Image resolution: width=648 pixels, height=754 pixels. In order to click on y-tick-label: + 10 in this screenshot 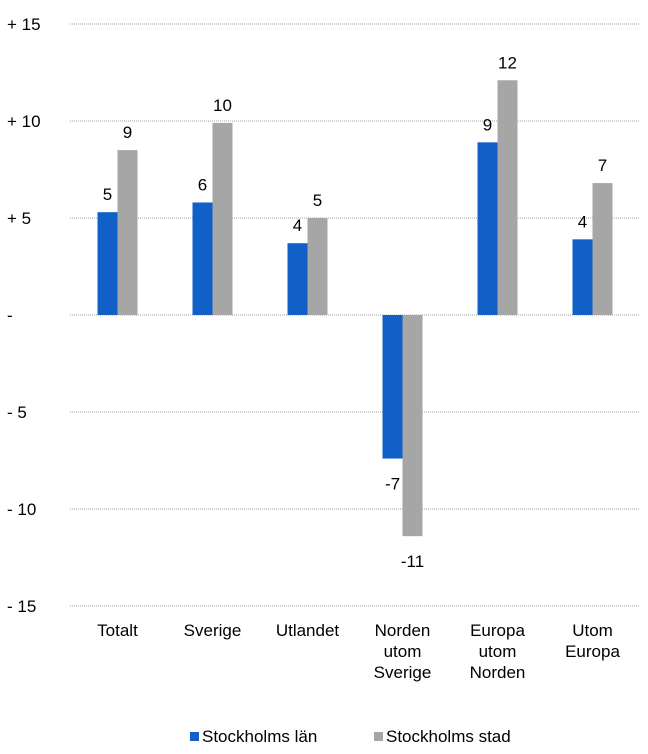, I will do `click(24, 121)`.